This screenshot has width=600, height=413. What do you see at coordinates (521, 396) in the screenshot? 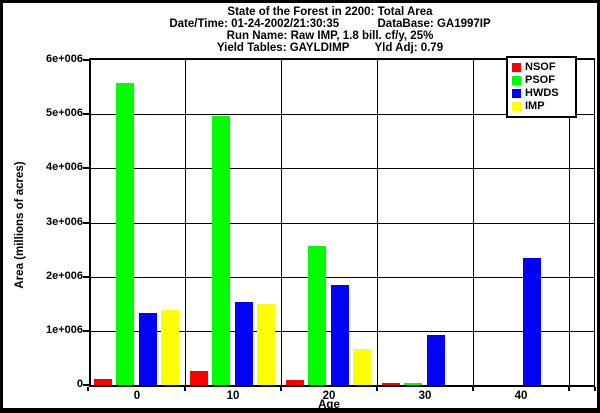
I see `x-tick-label: 40` at bounding box center [521, 396].